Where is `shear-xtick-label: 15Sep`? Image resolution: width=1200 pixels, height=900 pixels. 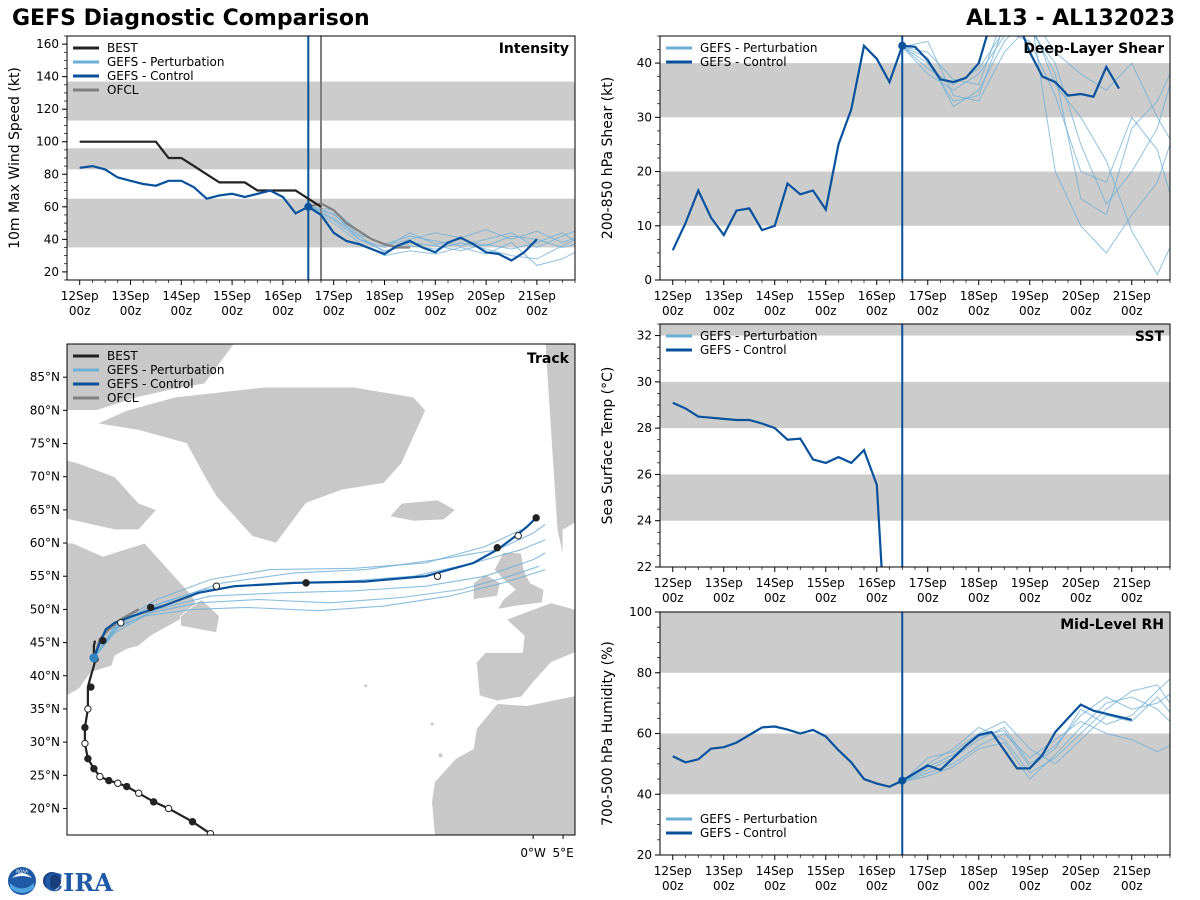 shear-xtick-label: 15Sep is located at coordinates (826, 296).